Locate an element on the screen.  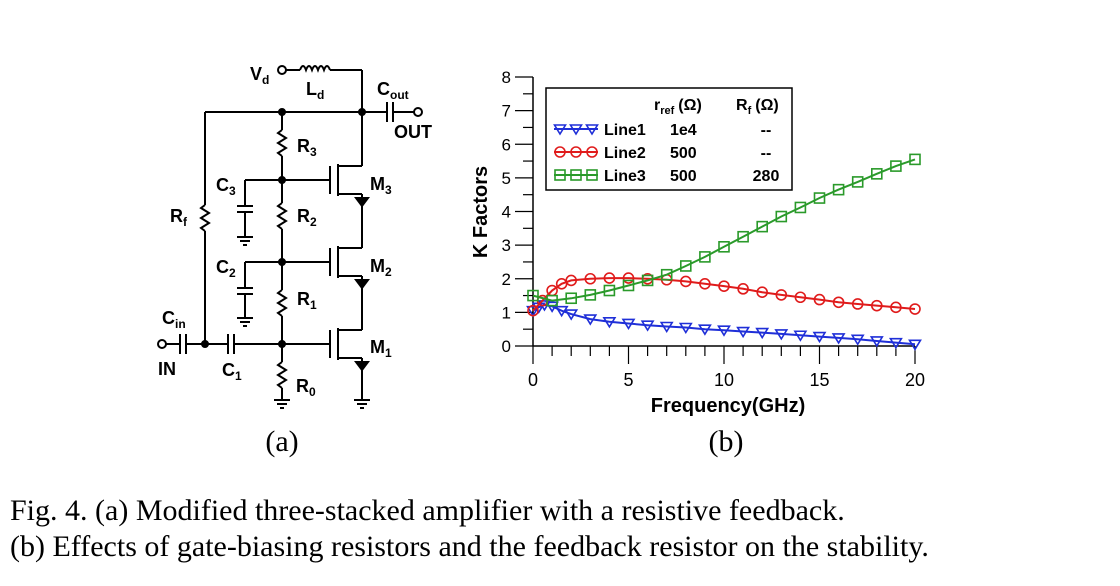
legend-entry: Line2 500 -- is located at coordinates (662, 153).